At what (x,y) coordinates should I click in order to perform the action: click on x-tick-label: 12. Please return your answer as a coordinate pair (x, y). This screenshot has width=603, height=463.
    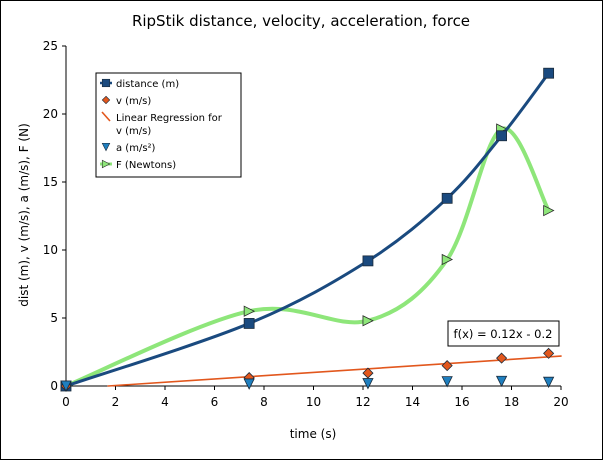
    Looking at the image, I should click on (362, 402).